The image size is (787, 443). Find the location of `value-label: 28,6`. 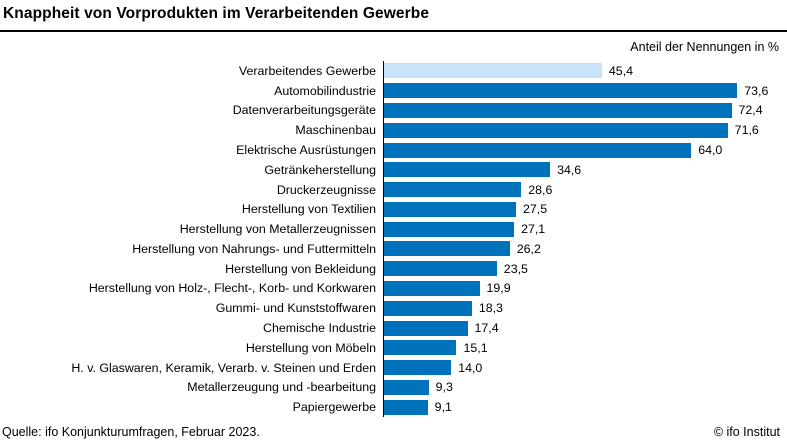

value-label: 28,6 is located at coordinates (540, 189).